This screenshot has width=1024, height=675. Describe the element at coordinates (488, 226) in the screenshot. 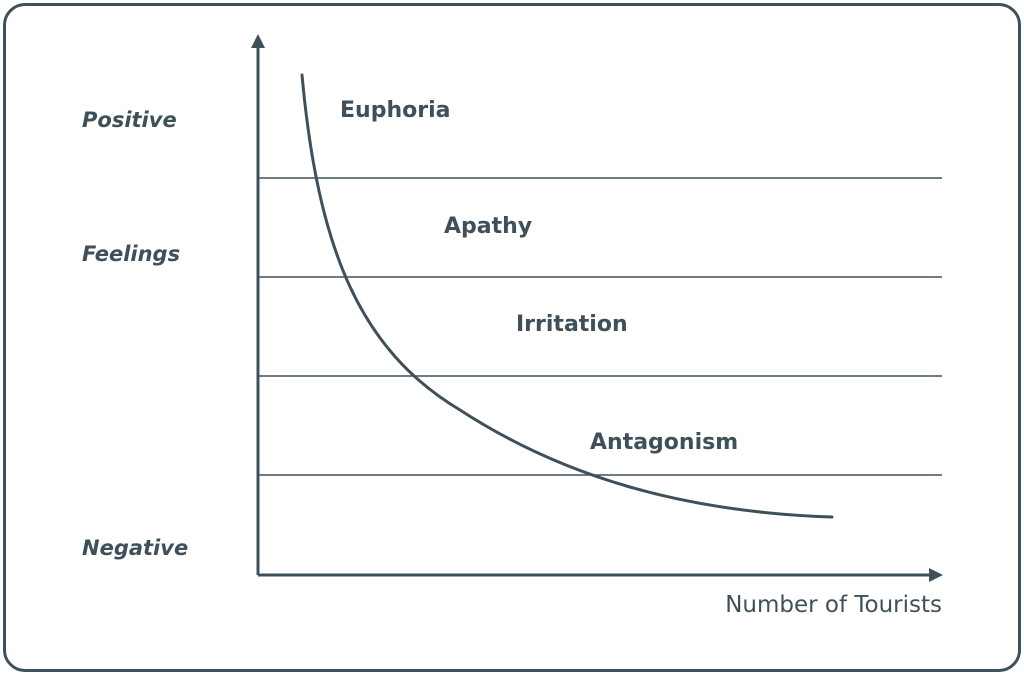

I see `zone-label-apathy: Apathy` at that location.